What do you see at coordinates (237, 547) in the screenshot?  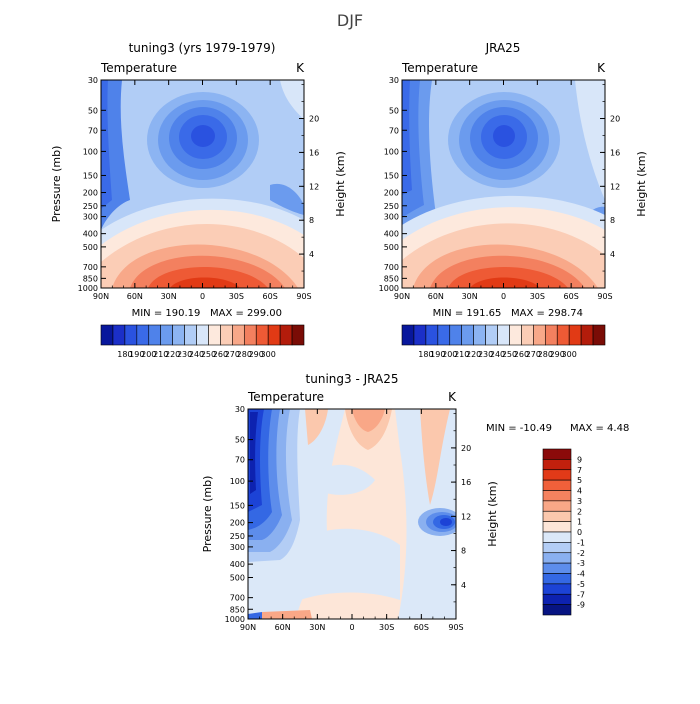 I see `y-tick-label: 300` at bounding box center [237, 547].